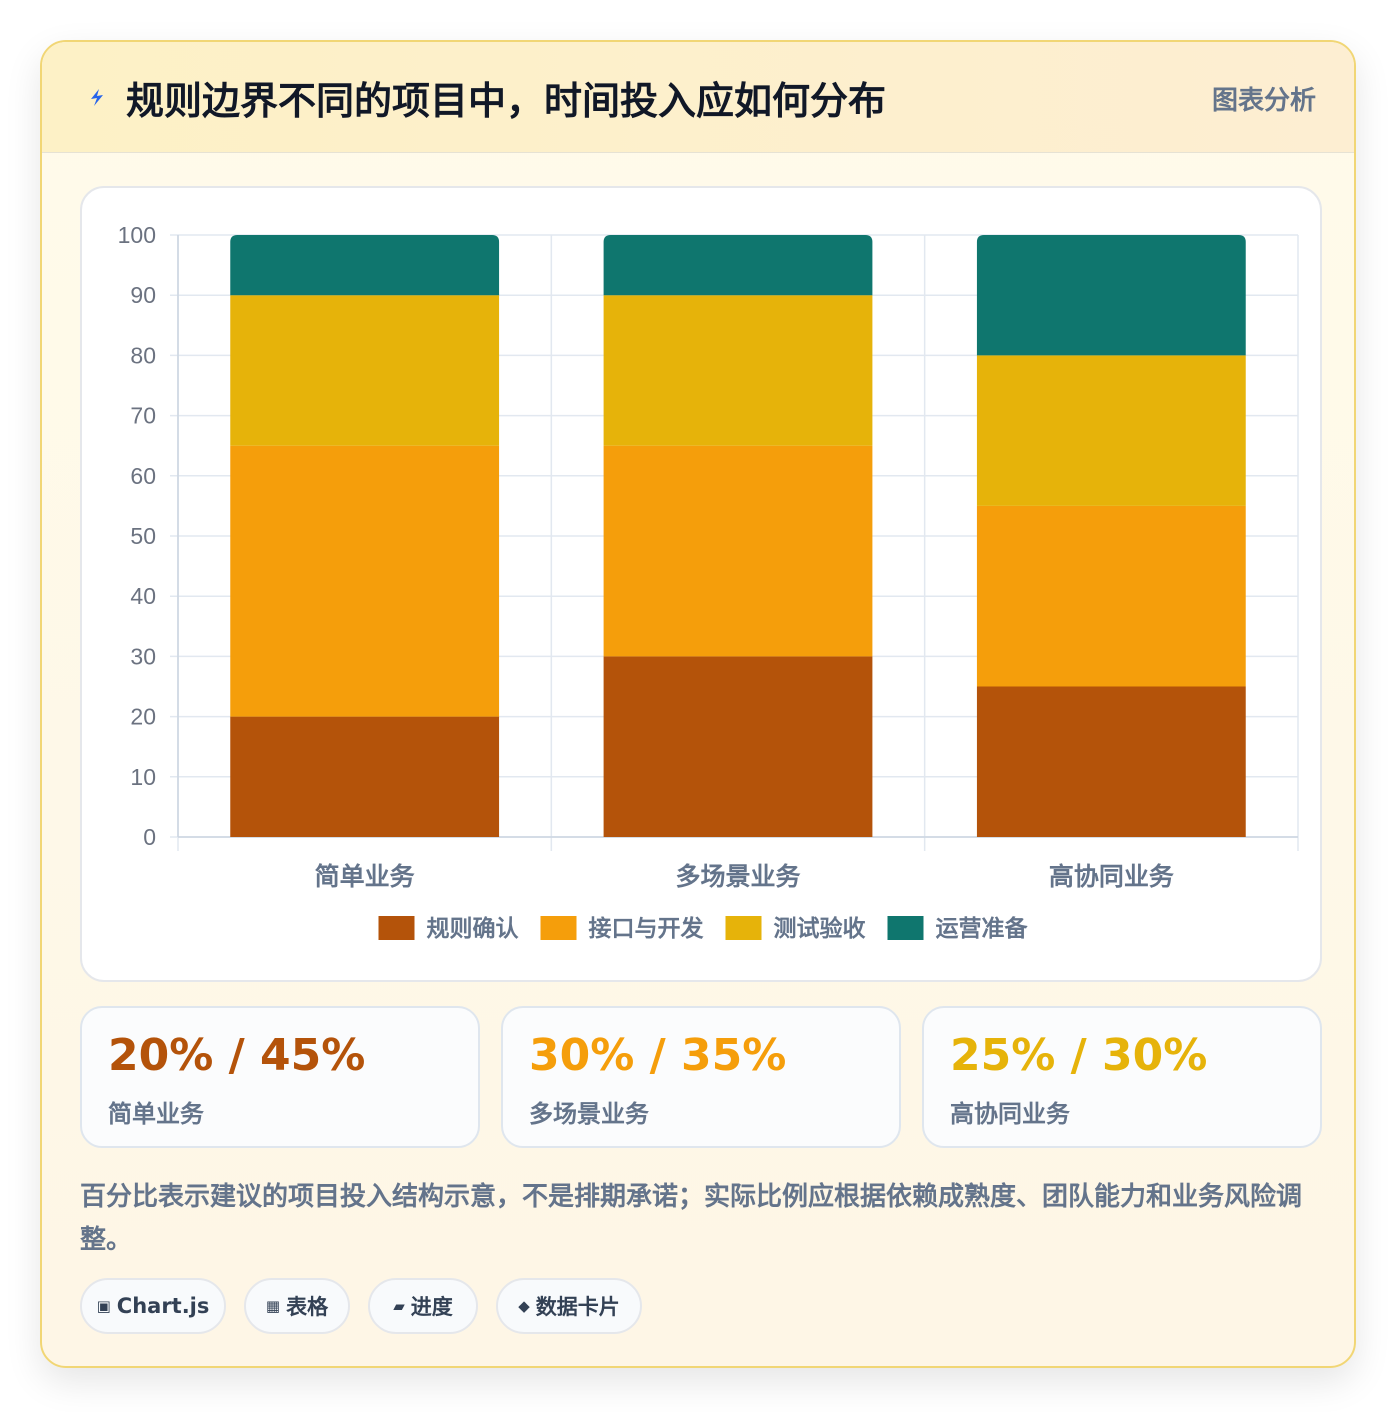 The image size is (1400, 1412). What do you see at coordinates (365, 876) in the screenshot?
I see `x-tick-label: 简单业务` at bounding box center [365, 876].